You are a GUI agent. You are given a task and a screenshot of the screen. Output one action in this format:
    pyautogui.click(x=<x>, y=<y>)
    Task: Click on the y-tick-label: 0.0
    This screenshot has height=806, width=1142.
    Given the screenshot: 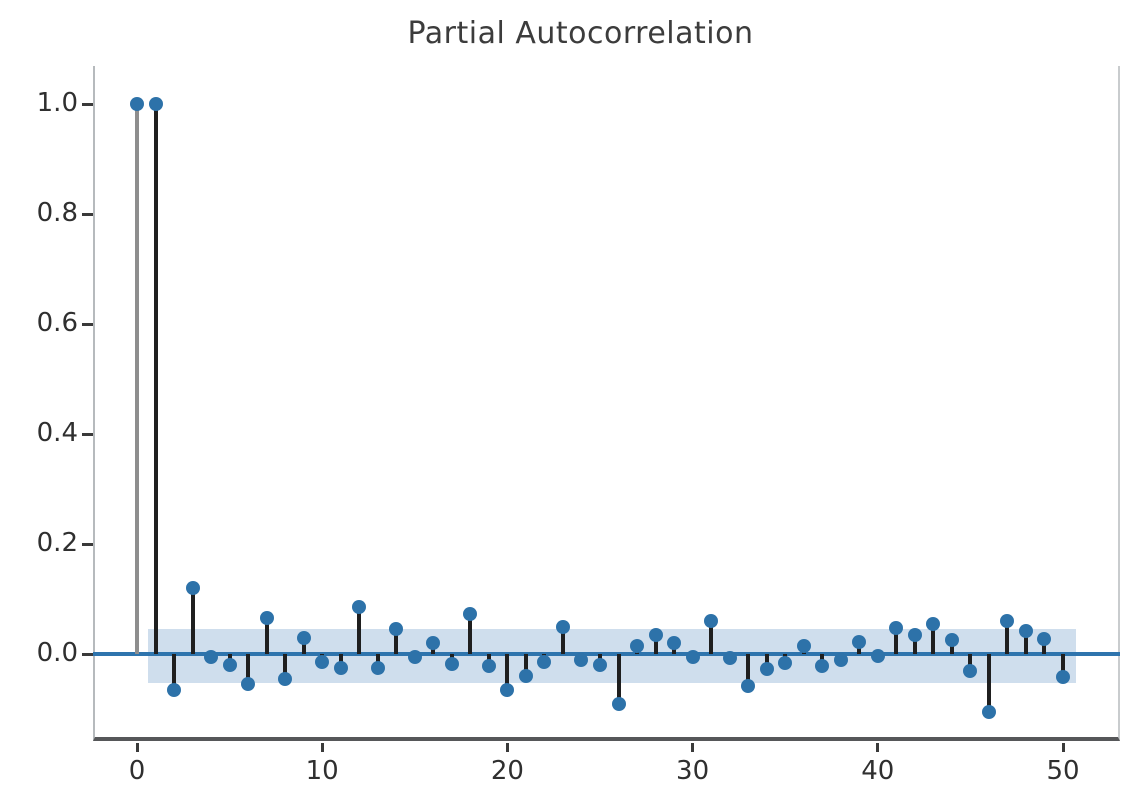 What is the action you would take?
    pyautogui.click(x=57, y=653)
    